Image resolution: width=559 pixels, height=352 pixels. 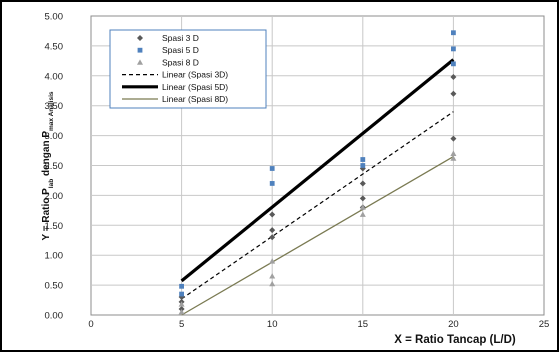 I want to click on y-tick-label: 3.00, so click(x=54, y=136).